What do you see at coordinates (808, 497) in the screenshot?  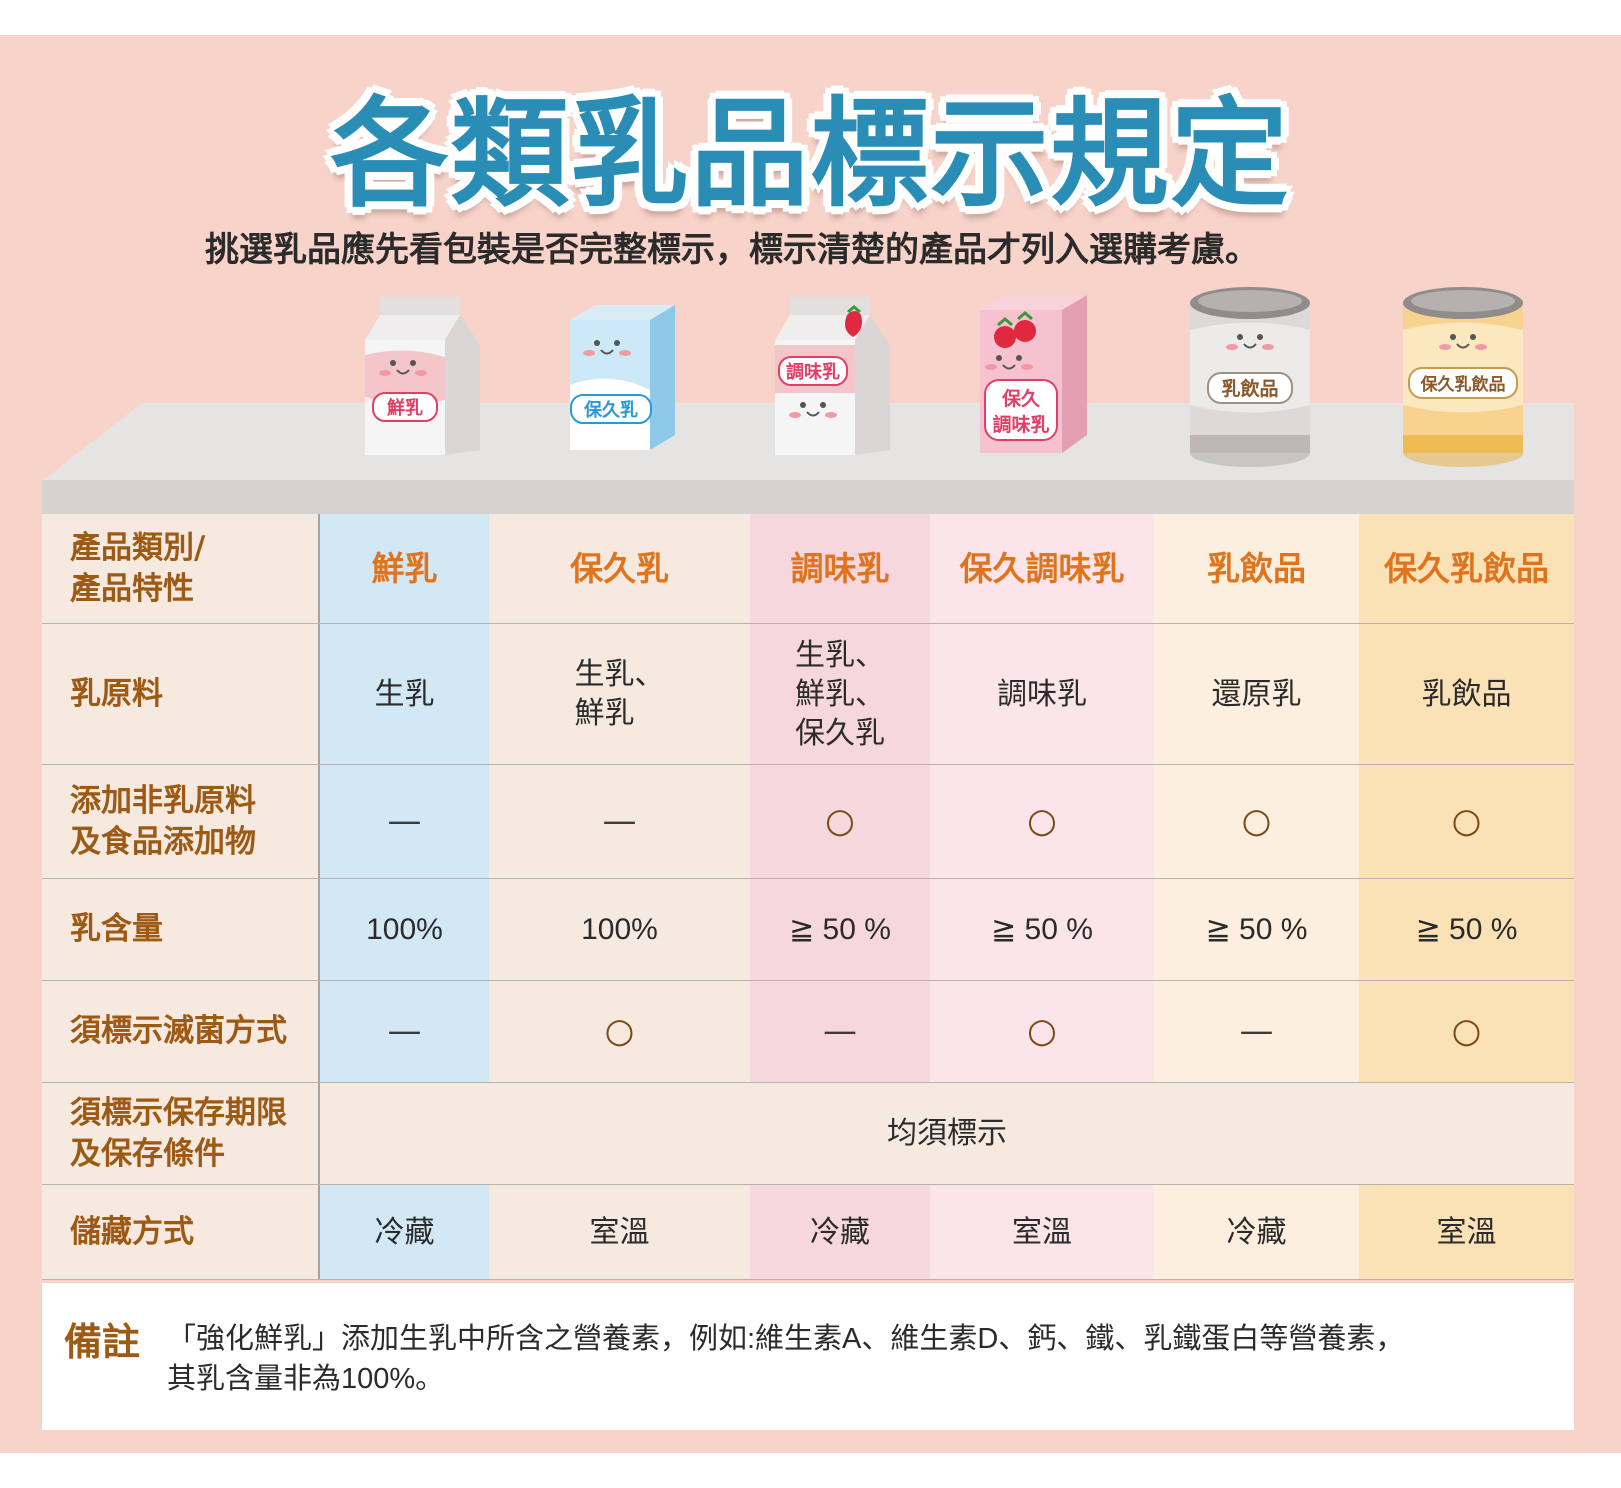 I see `shelf-front` at bounding box center [808, 497].